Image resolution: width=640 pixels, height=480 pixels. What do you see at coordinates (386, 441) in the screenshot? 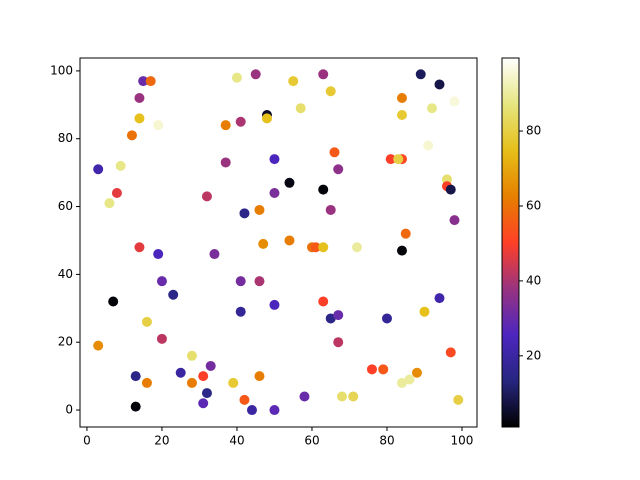
I see `x-tick-label: 80` at bounding box center [386, 441].